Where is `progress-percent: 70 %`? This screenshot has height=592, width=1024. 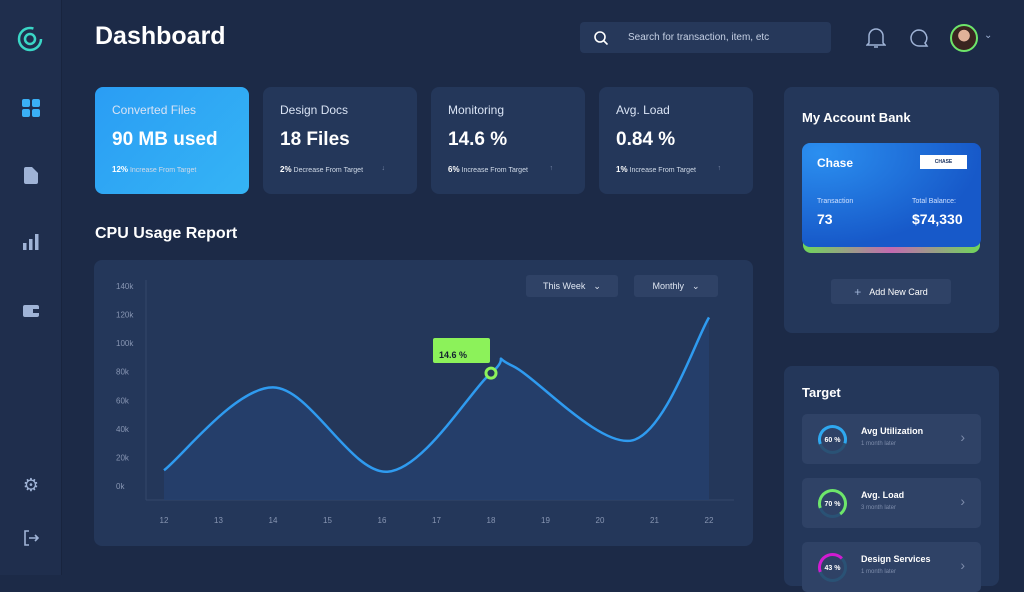
progress-percent: 70 % is located at coordinates (833, 504).